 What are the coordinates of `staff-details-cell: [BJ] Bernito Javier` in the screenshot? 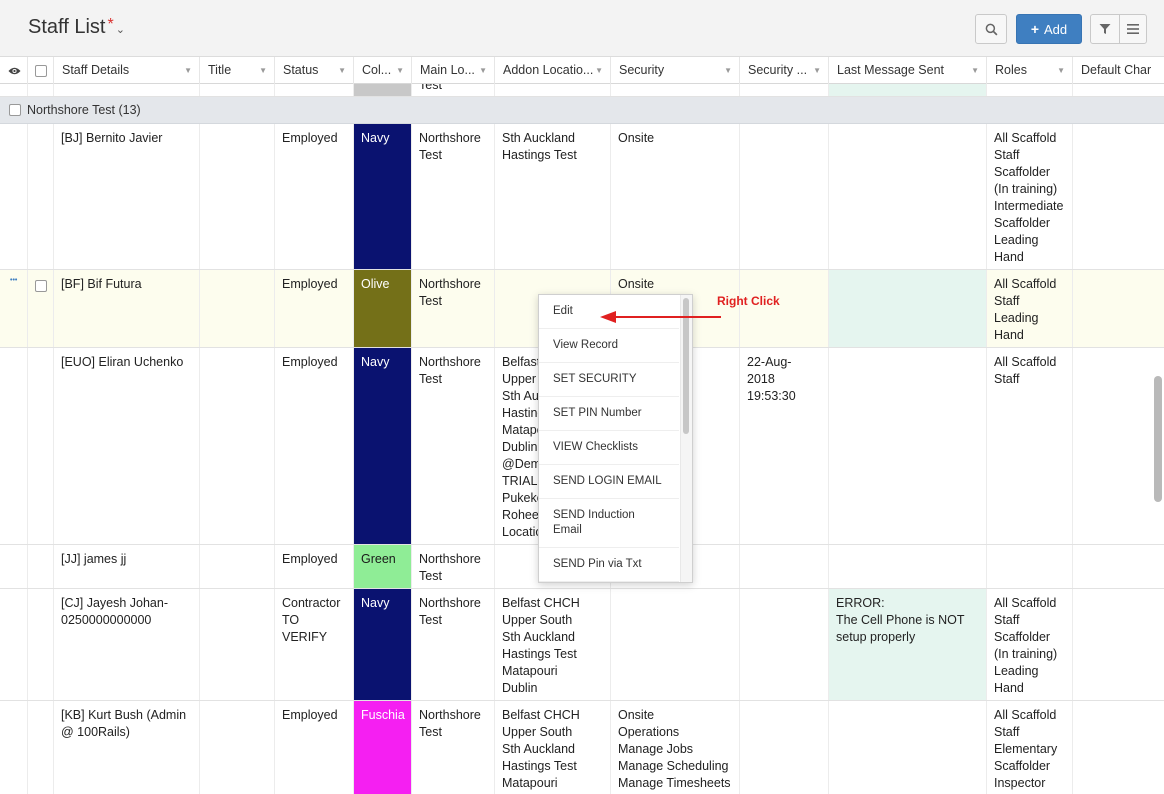 It's located at (127, 196).